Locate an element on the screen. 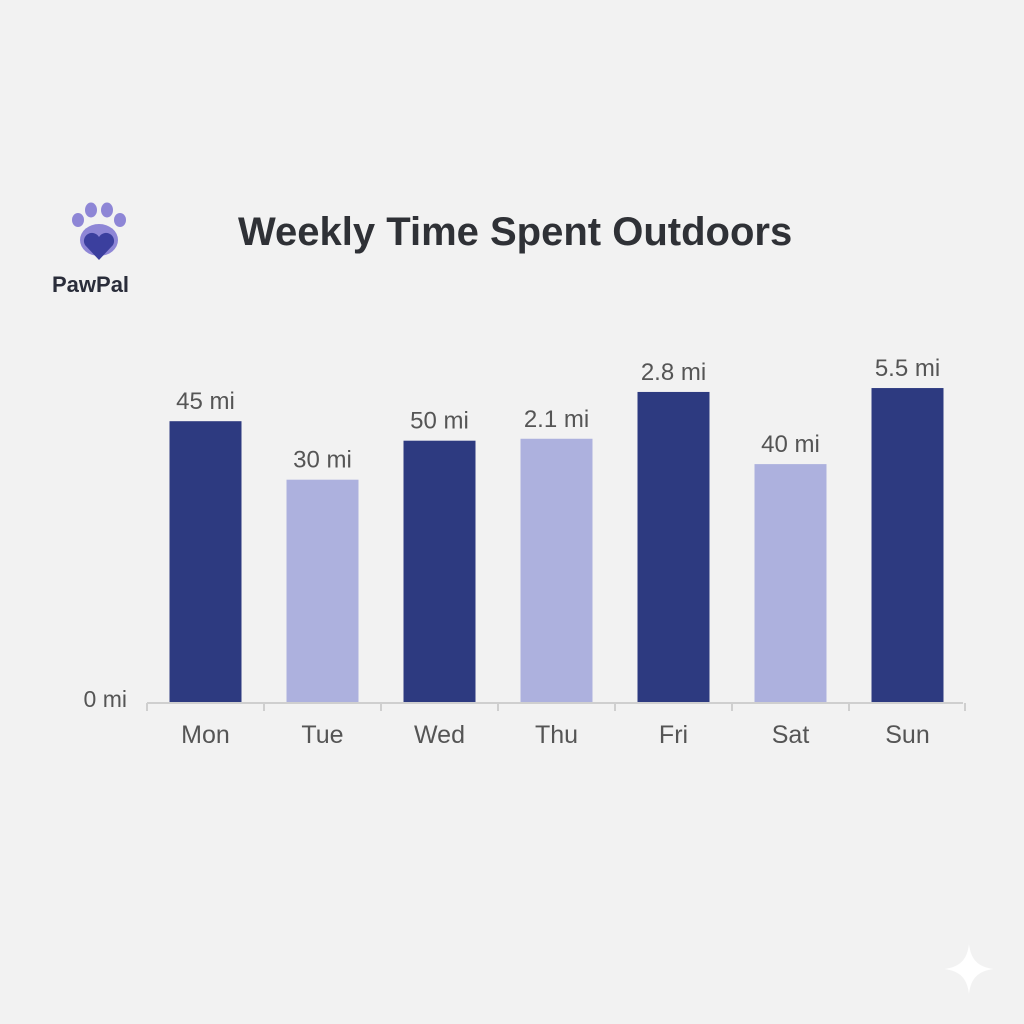 This screenshot has width=1024, height=1024. x-tick-label-thu: Thu is located at coordinates (556, 735).